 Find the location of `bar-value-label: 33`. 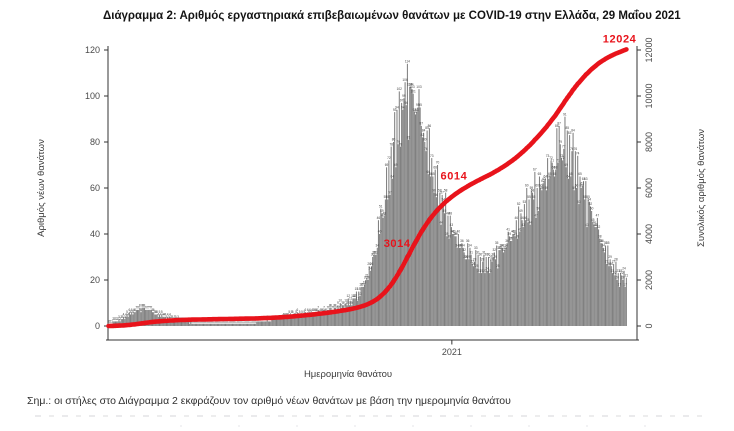

bar-value-label: 33 is located at coordinates (505, 248).